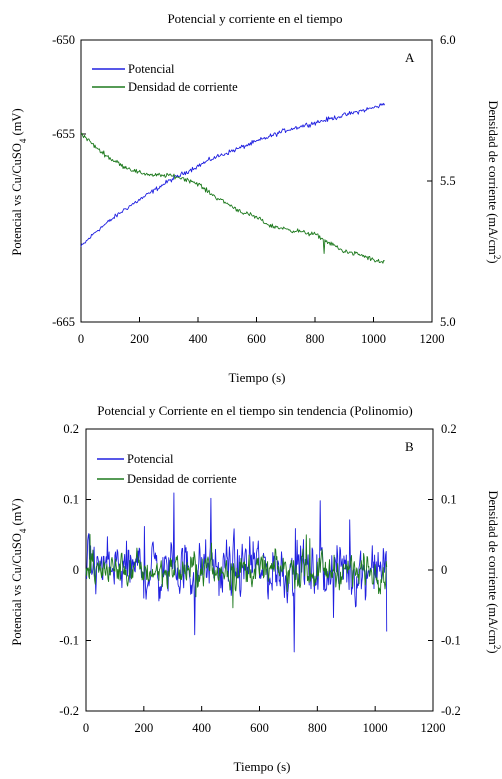 This screenshot has width=502, height=779. I want to click on y-right-tick-label: 0.2, so click(449, 429).